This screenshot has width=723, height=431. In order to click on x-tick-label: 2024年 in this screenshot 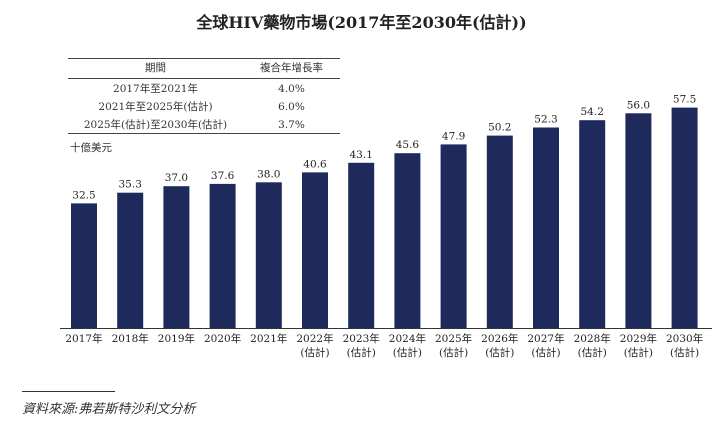, I will do `click(407, 338)`.